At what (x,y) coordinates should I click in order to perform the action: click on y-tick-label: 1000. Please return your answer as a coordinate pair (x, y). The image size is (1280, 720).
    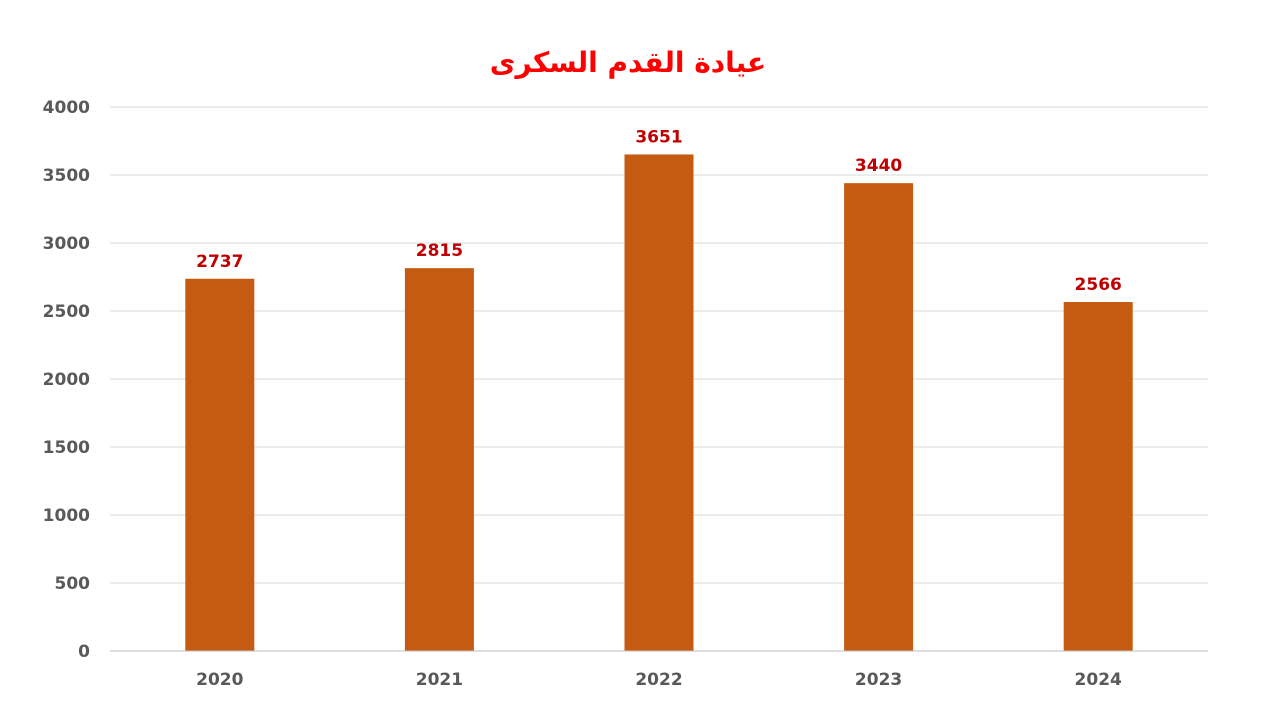
    Looking at the image, I should click on (66, 516).